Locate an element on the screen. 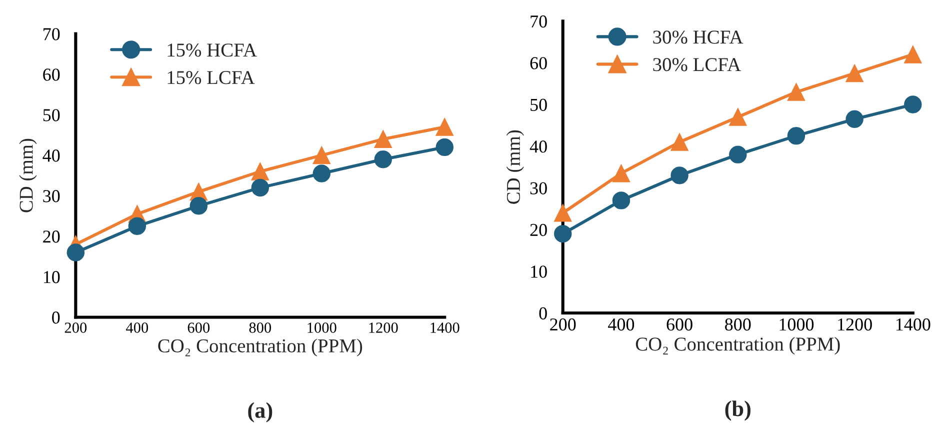  legend-label: 30% HCFA is located at coordinates (698, 37).